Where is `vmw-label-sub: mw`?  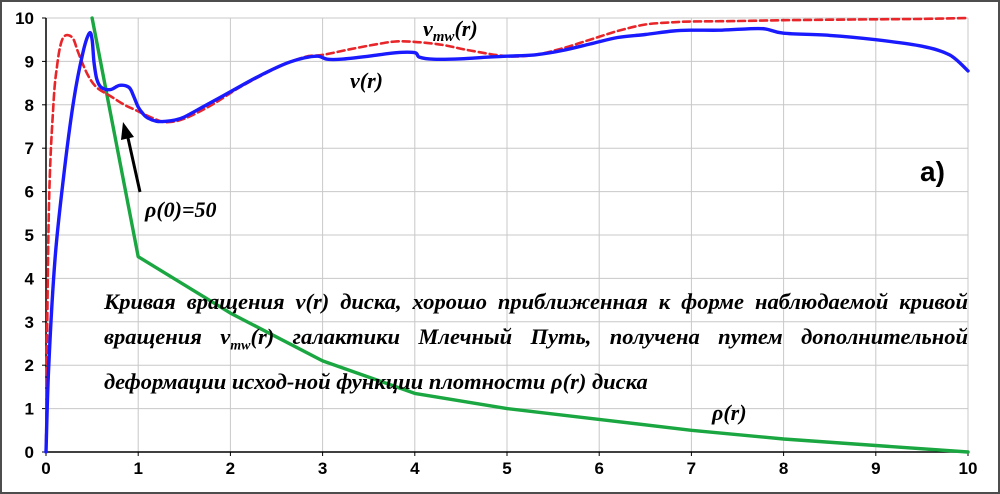 vmw-label-sub: mw is located at coordinates (444, 37).